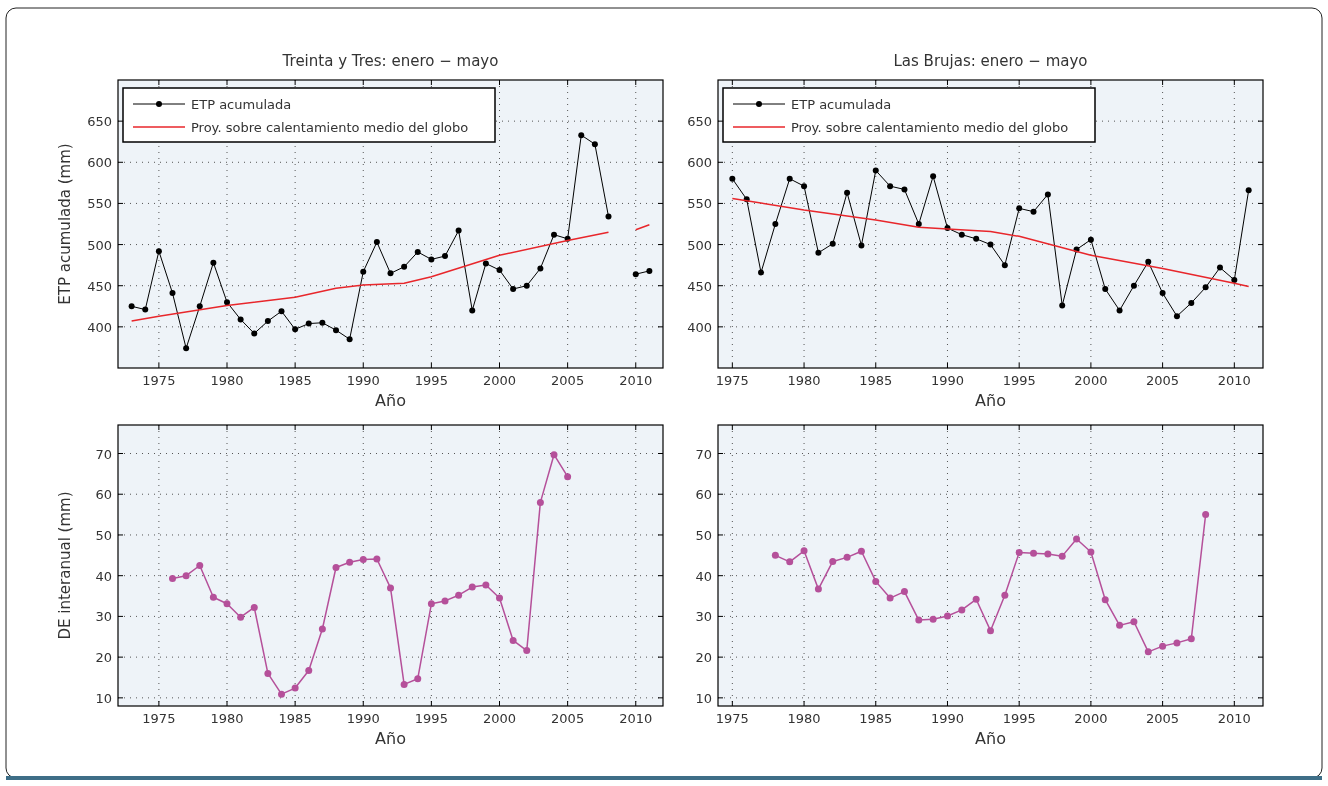  Describe the element at coordinates (103, 576) in the screenshot. I see `y-tick-label: 40` at that location.